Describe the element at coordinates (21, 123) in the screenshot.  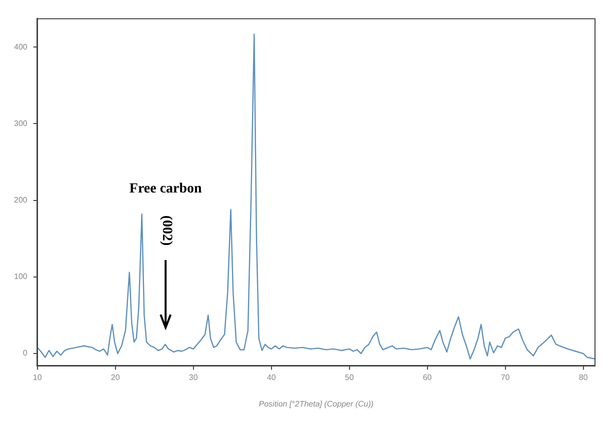
I see `y-tick-label: 300` at that location.